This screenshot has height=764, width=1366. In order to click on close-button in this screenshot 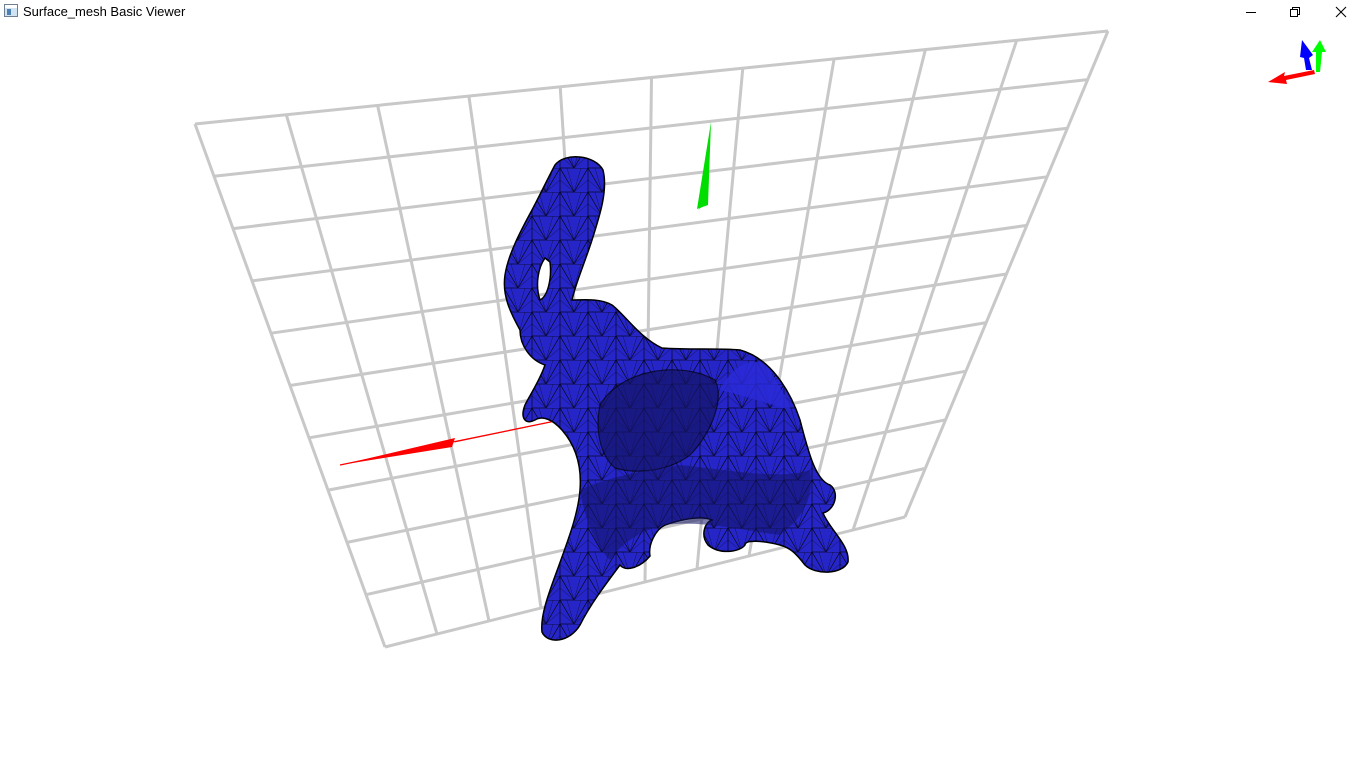, I will do `click(1341, 12)`.